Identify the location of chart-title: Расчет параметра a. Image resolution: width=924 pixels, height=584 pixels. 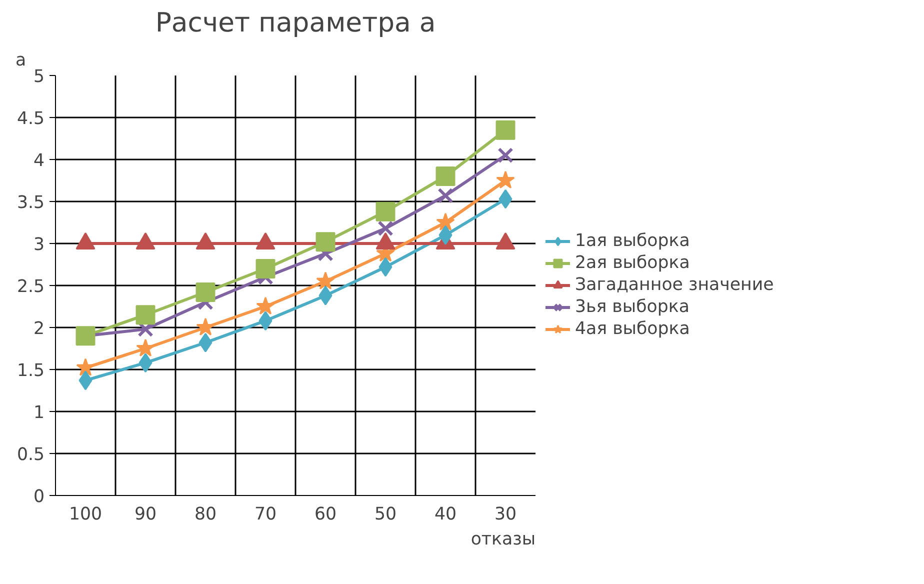
(295, 23).